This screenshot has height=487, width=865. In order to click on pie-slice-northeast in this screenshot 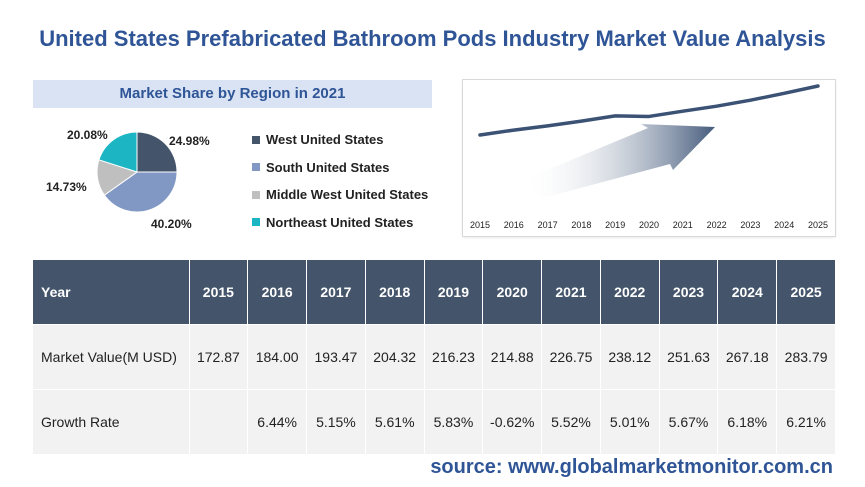, I will do `click(118, 152)`.